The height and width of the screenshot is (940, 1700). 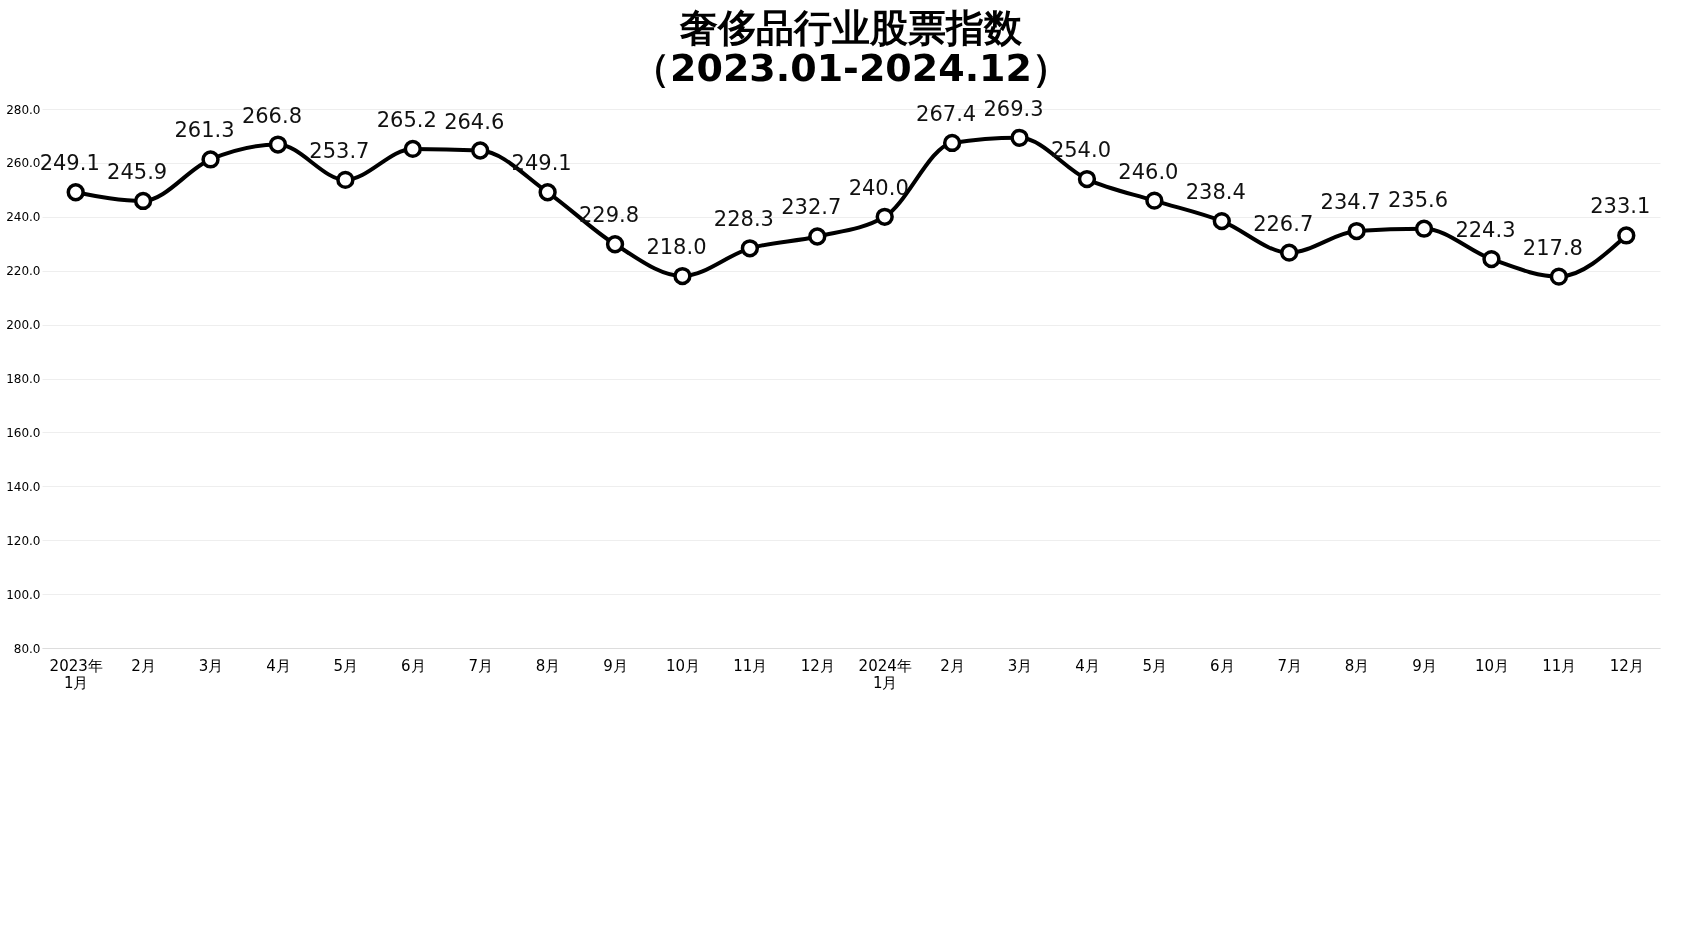 I want to click on text: 265.2, so click(x=406, y=119).